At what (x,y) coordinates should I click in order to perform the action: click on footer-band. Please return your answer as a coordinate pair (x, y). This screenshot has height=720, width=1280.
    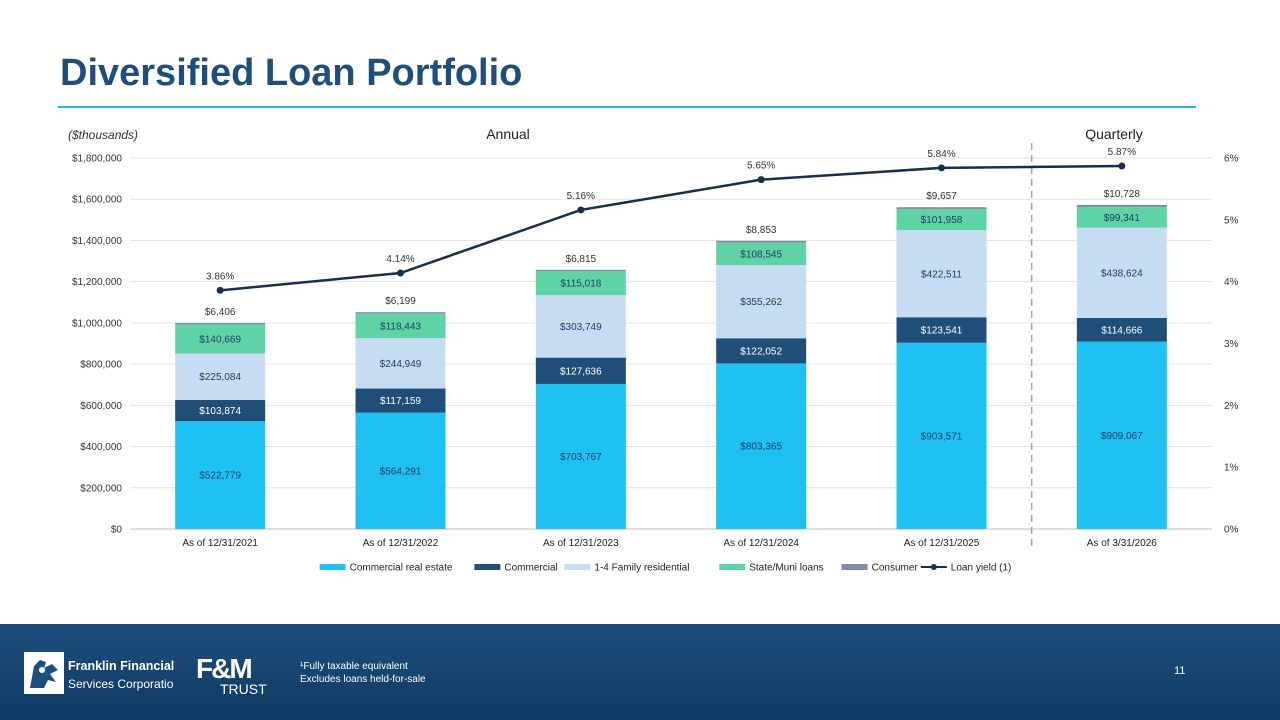
    Looking at the image, I should click on (640, 672).